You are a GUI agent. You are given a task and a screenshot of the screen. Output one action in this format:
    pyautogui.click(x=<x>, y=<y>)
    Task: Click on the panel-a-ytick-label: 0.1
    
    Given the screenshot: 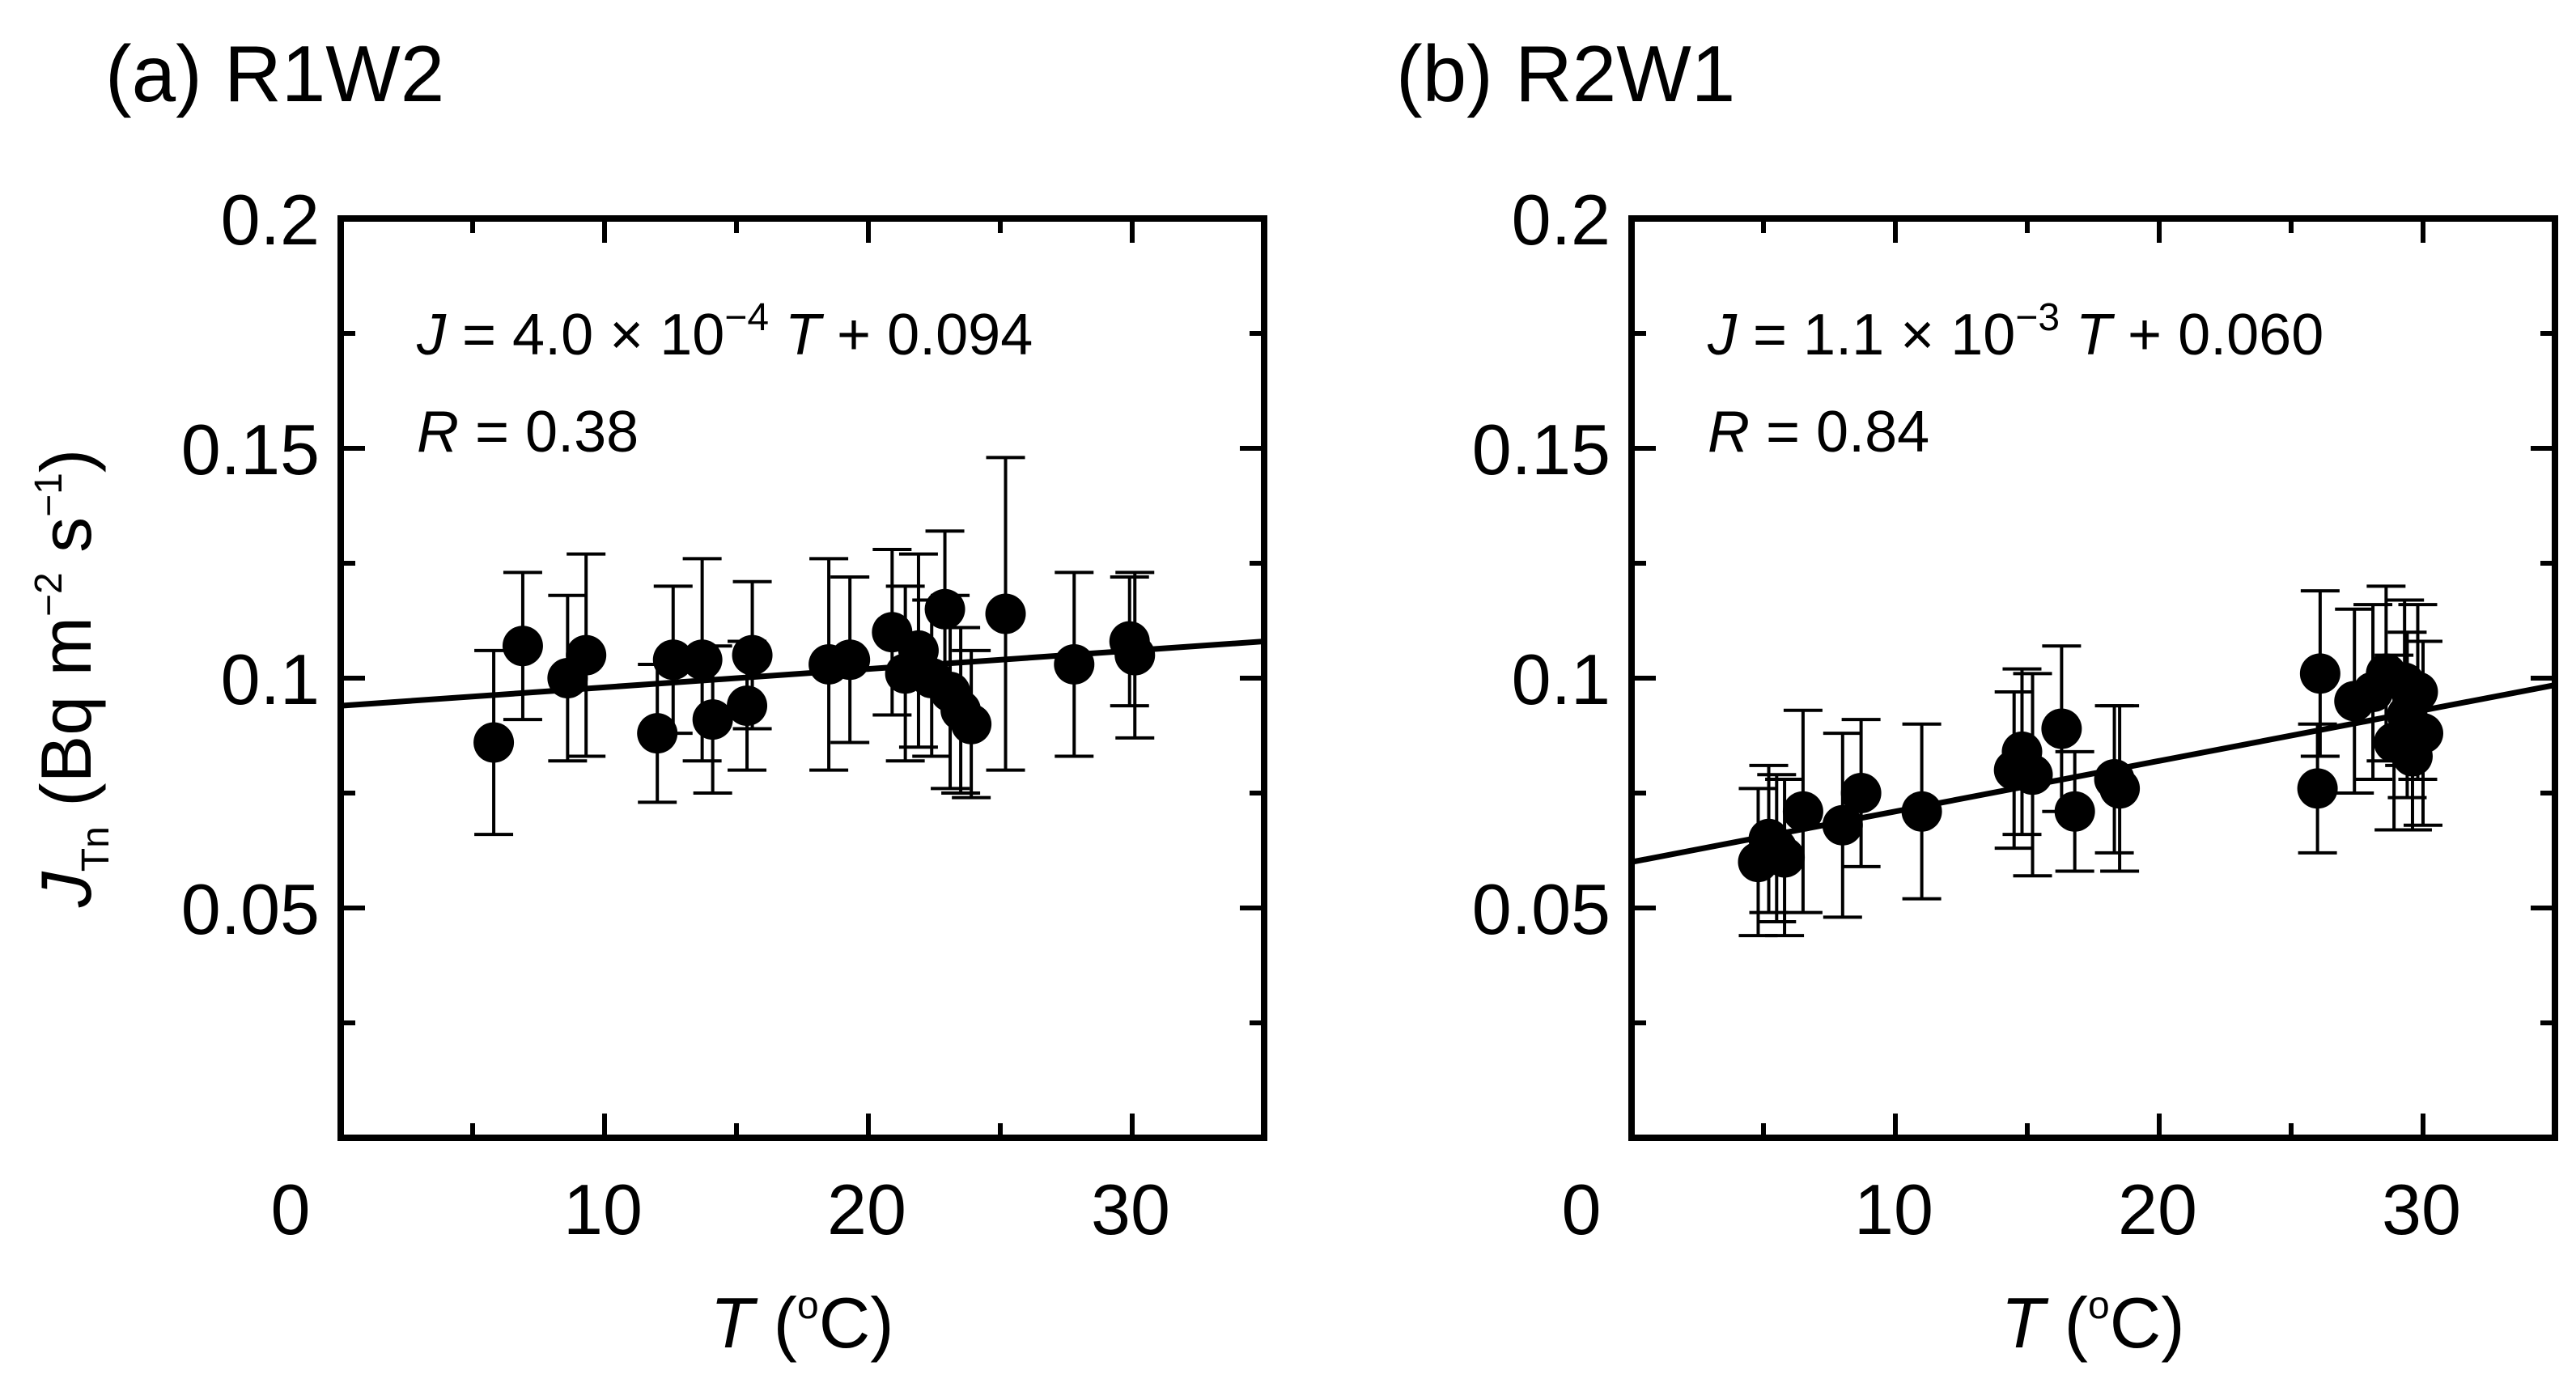 What is the action you would take?
    pyautogui.click(x=270, y=679)
    